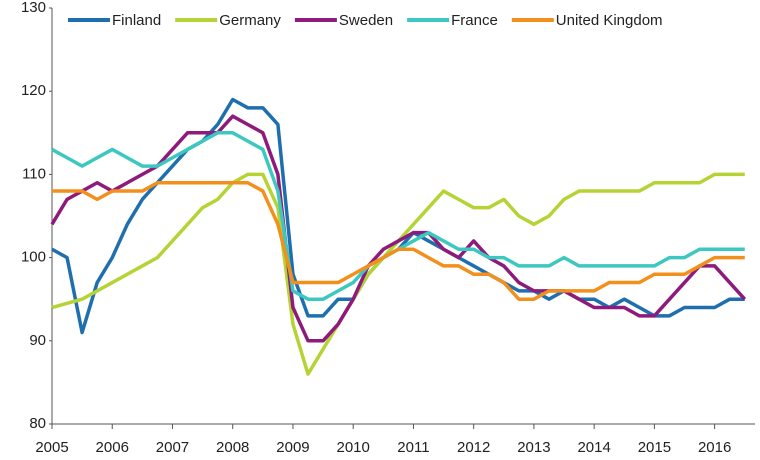  What do you see at coordinates (654, 447) in the screenshot?
I see `x-tick-label: 2015` at bounding box center [654, 447].